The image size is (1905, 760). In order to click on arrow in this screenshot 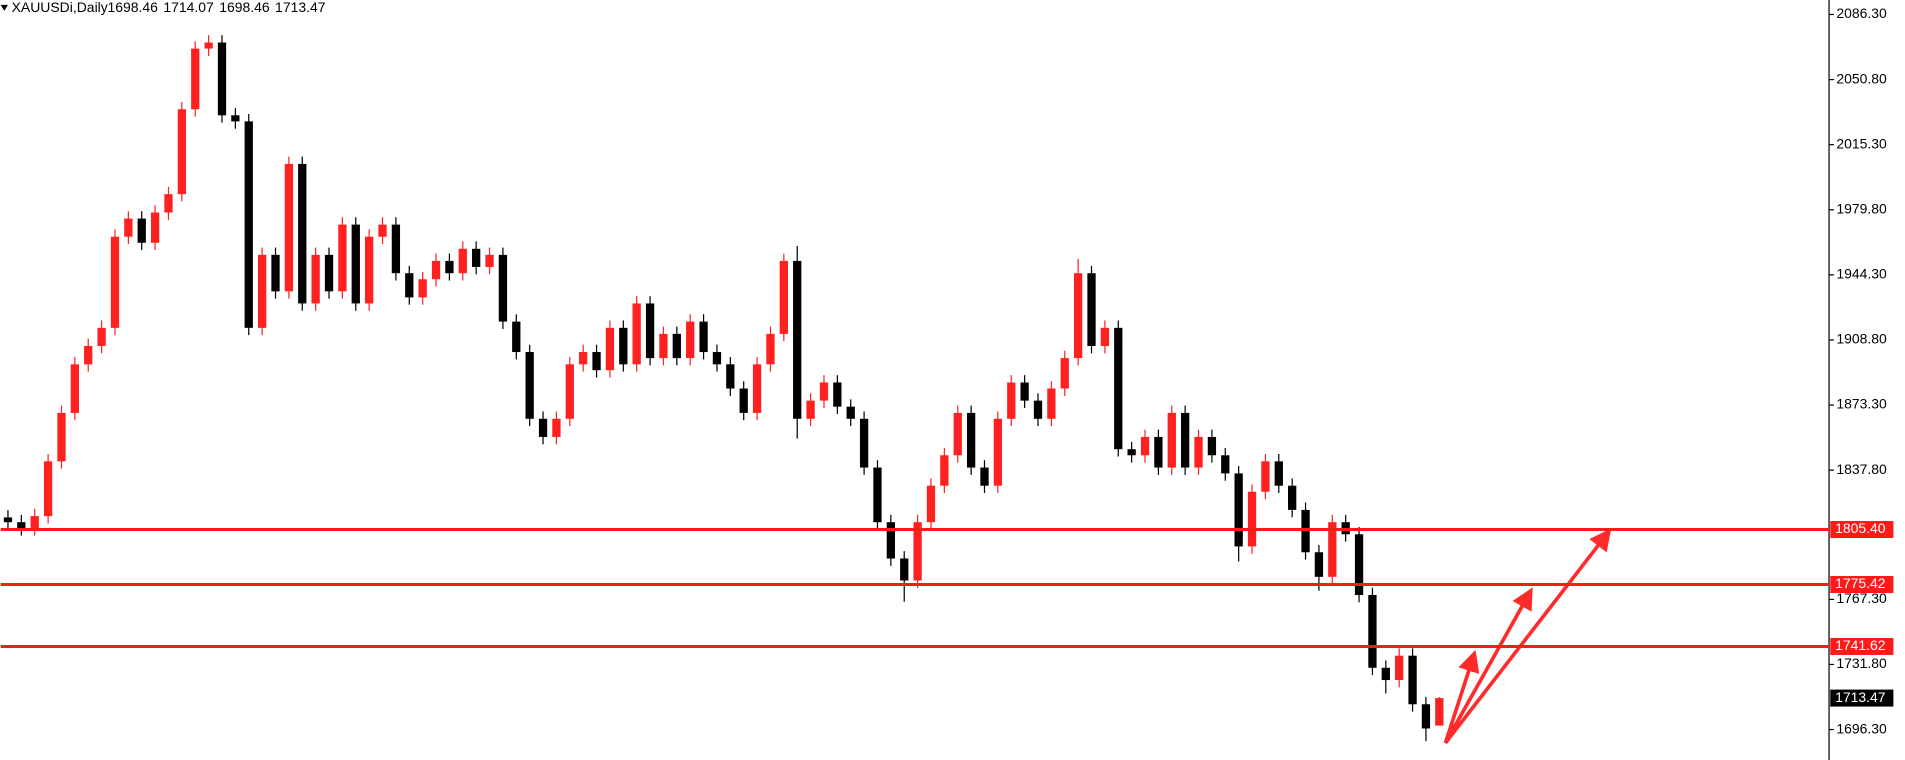, I will do `click(1488, 665)`.